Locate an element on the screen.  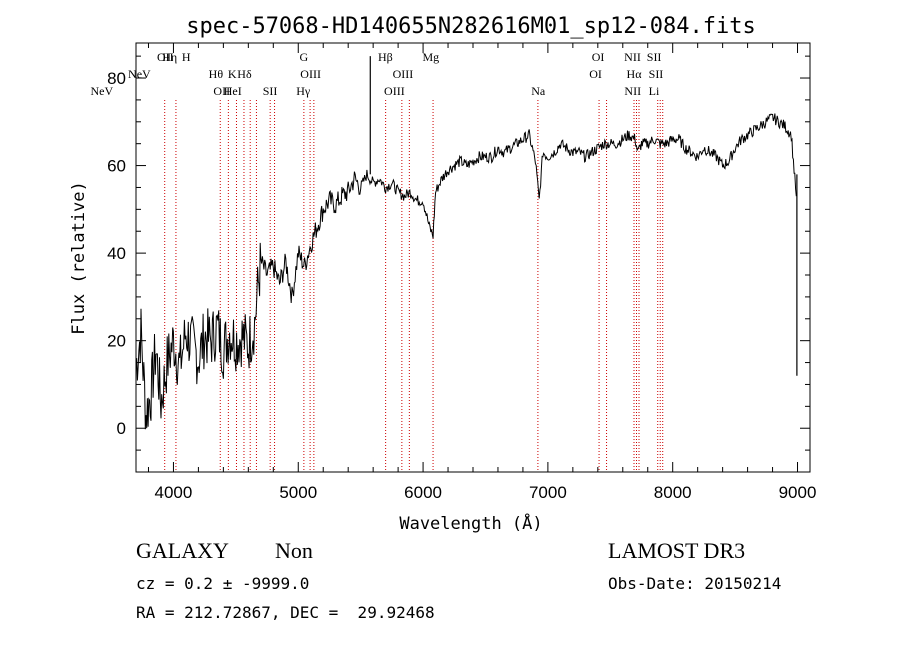
x-tick-label: 5000 is located at coordinates (298, 492).